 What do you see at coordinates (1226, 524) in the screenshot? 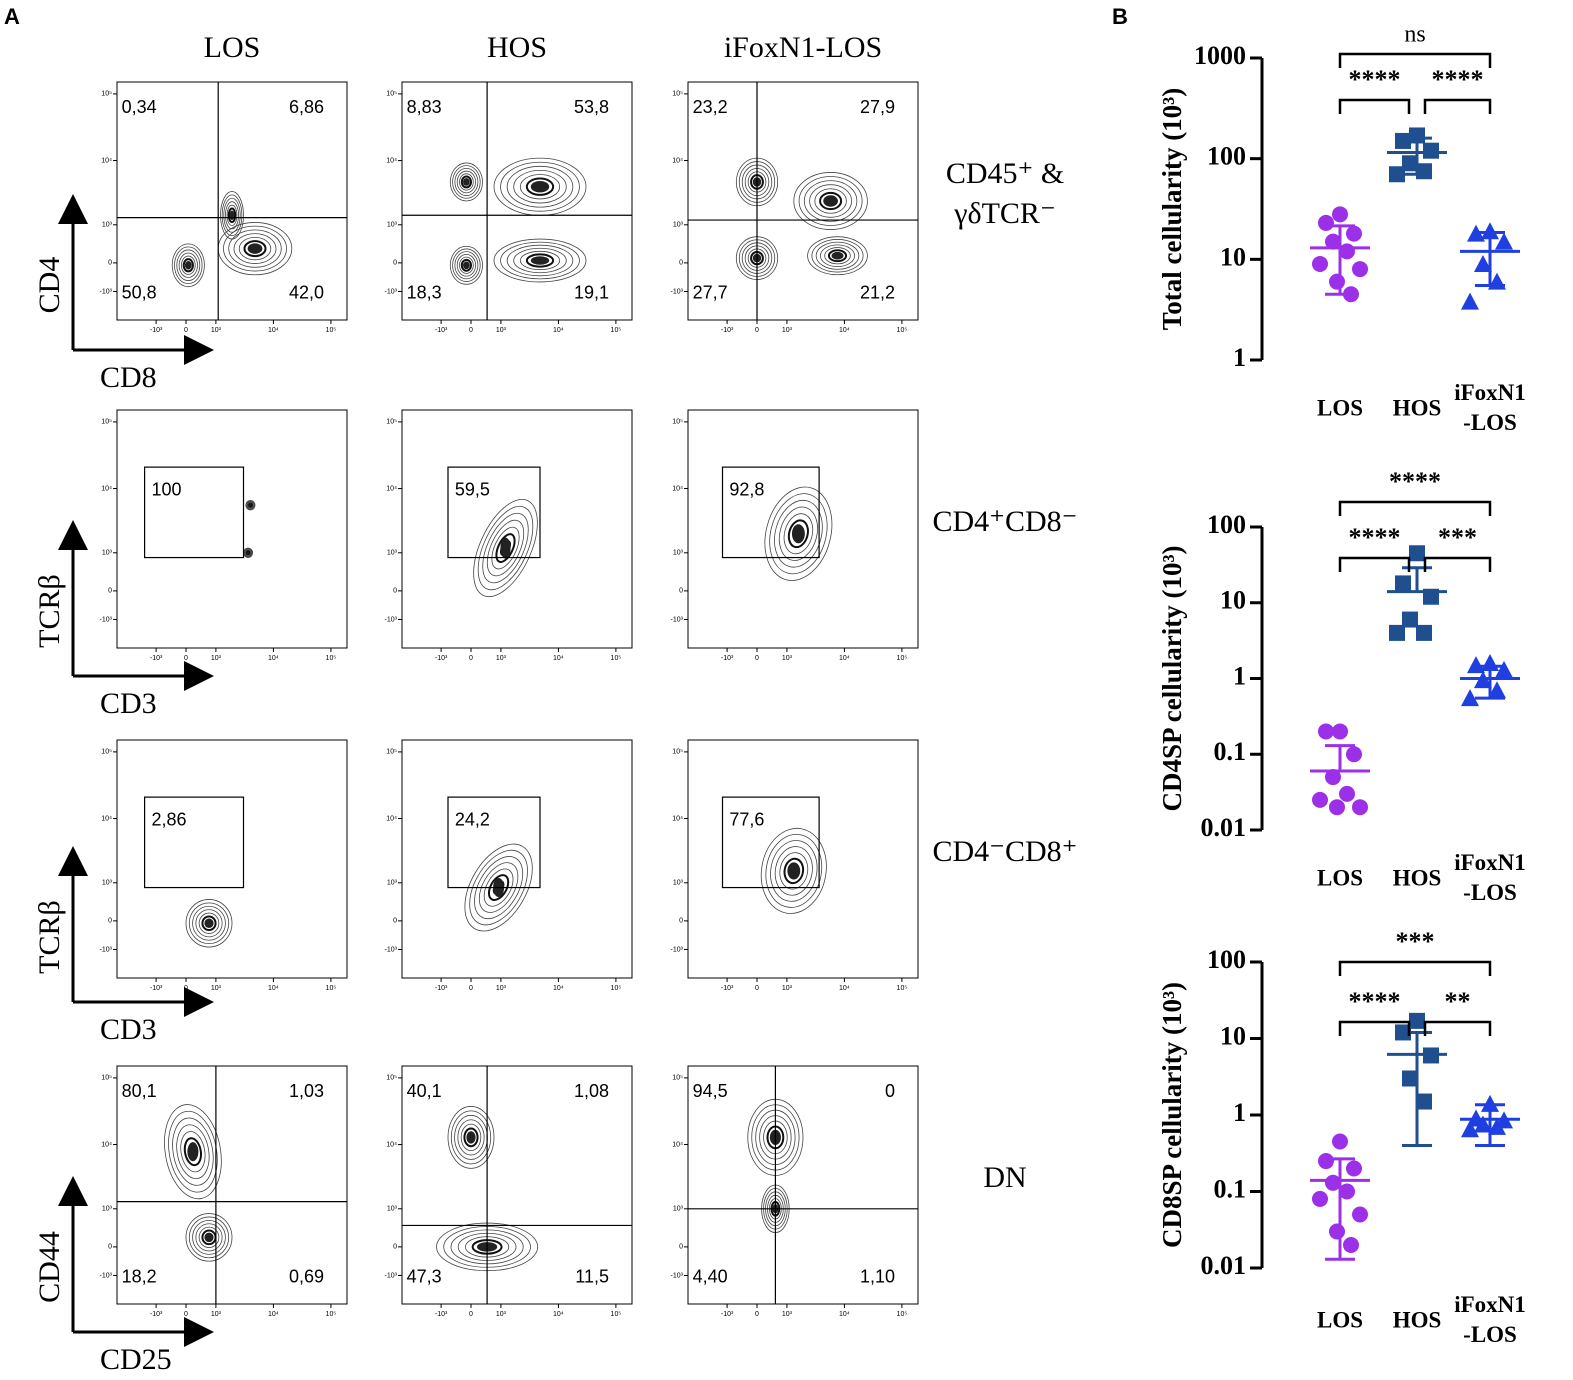
I see `y-tick-label: 100` at bounding box center [1226, 524].